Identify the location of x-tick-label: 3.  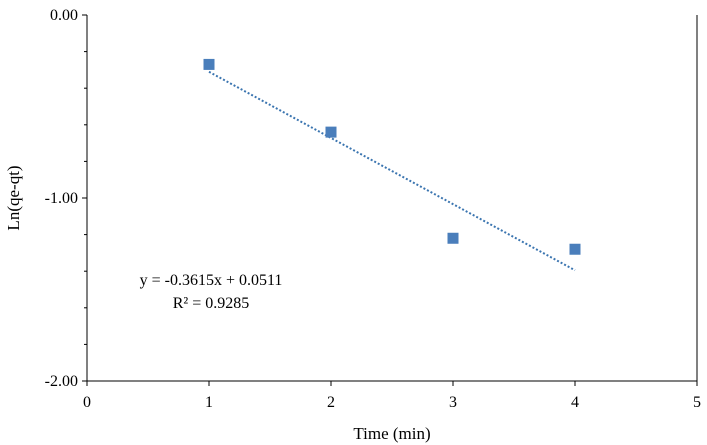
(453, 402).